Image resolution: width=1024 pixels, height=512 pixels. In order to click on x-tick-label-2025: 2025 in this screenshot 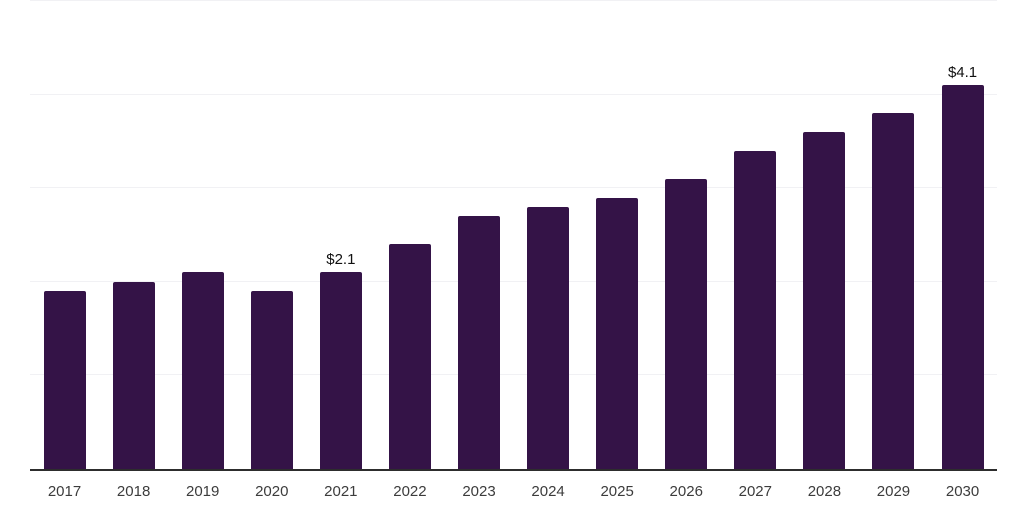, I will do `click(617, 491)`.